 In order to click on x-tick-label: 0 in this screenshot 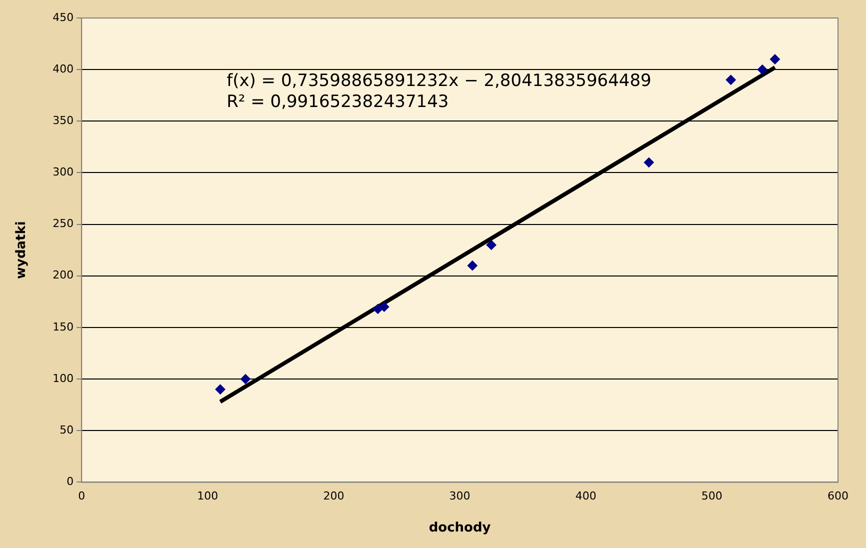, I will do `click(82, 496)`.